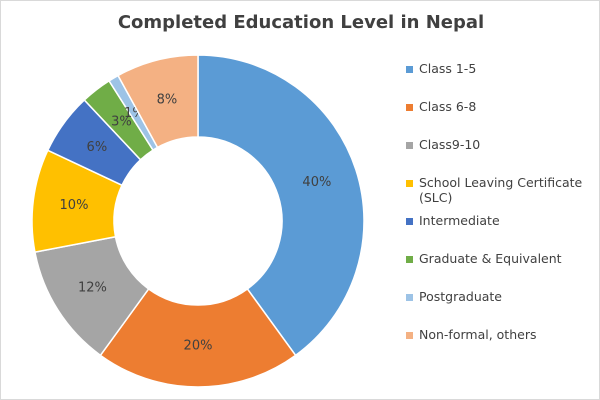  What do you see at coordinates (301, 22) in the screenshot?
I see `chart-title: Completed Education Level in Nepal` at bounding box center [301, 22].